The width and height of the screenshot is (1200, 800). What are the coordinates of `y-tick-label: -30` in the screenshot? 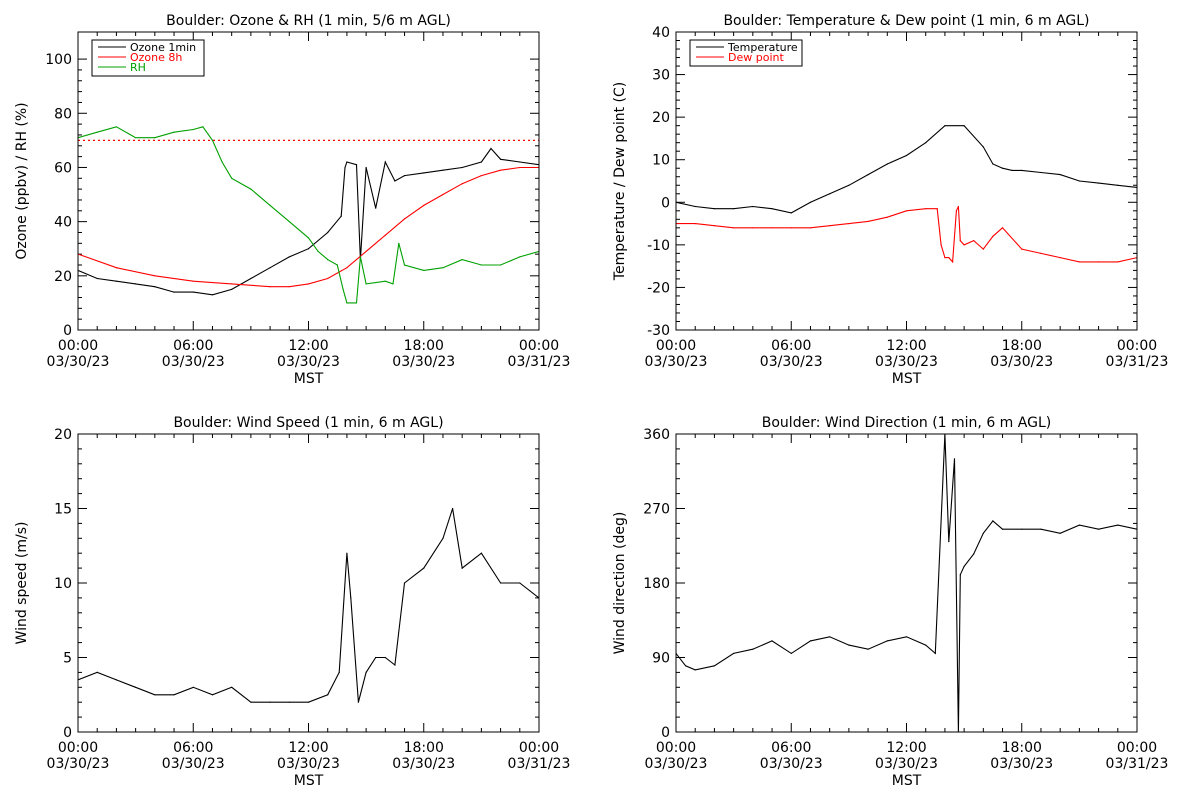 It's located at (658, 331).